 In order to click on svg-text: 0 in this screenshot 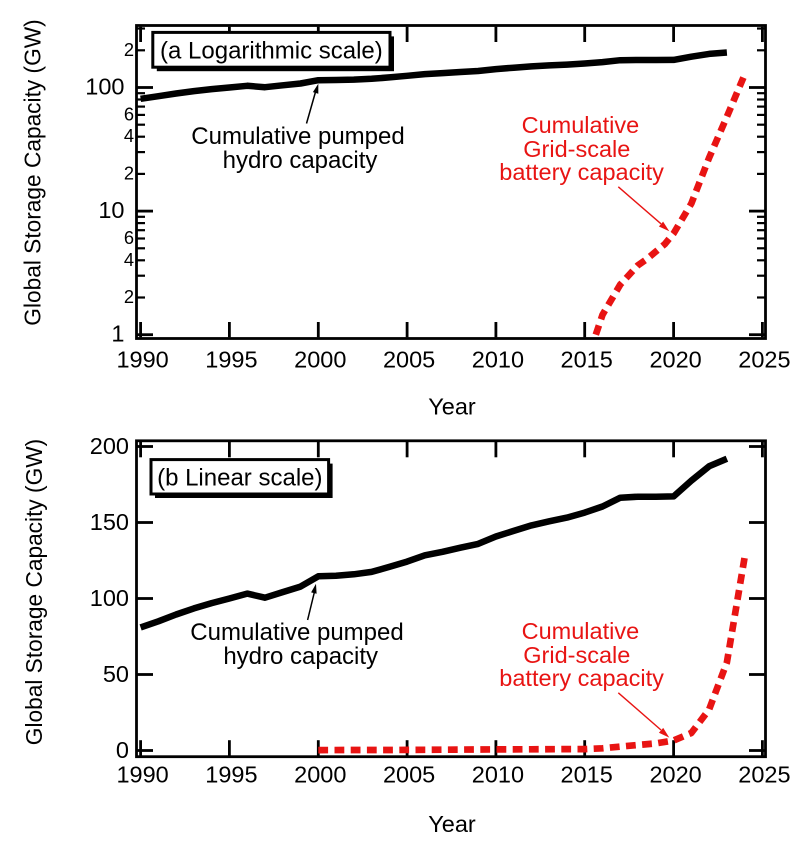, I will do `click(122, 750)`.